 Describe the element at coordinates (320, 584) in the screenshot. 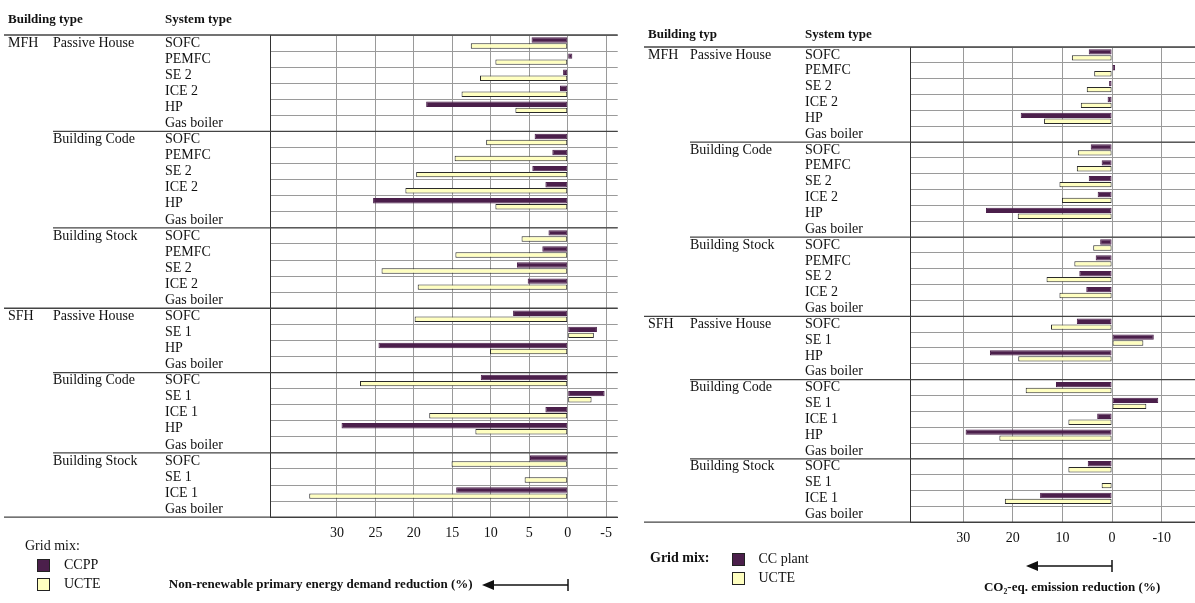

I see `x-axis-title: Non-renewable primary energy demand reduction (%)` at that location.